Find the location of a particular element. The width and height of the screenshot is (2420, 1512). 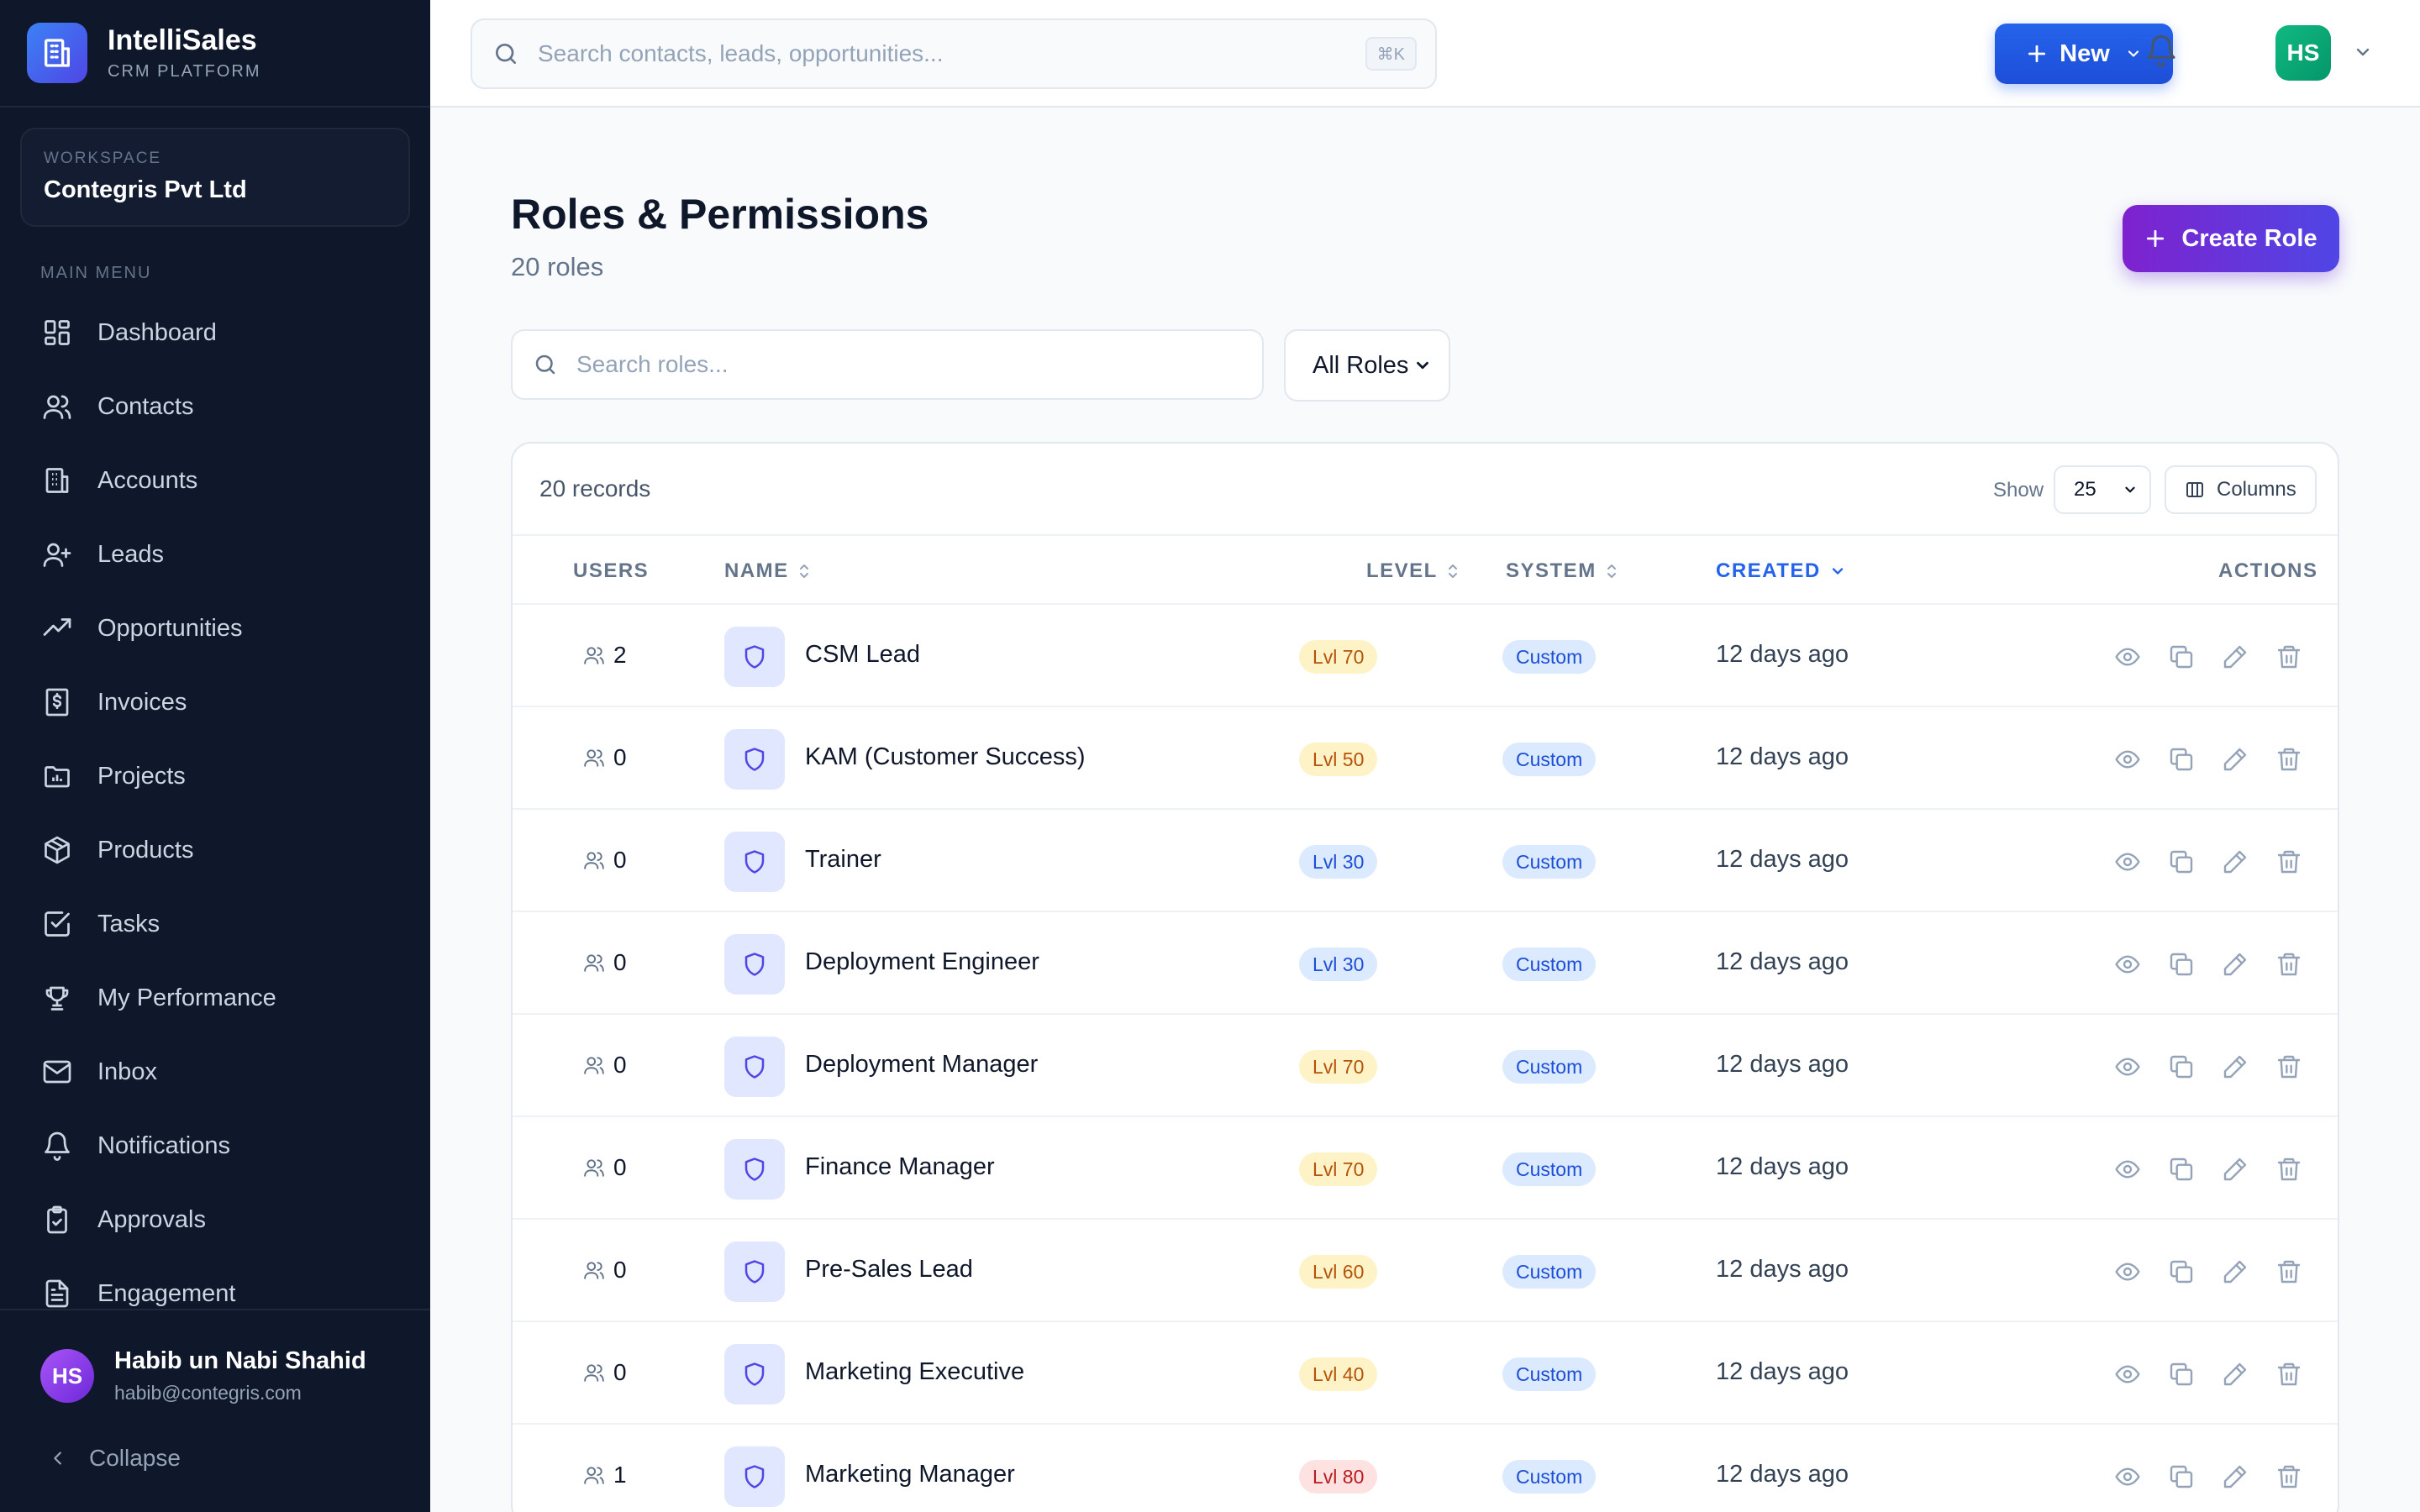

sidebar-item-notifications: Notifications is located at coordinates (215, 1146).